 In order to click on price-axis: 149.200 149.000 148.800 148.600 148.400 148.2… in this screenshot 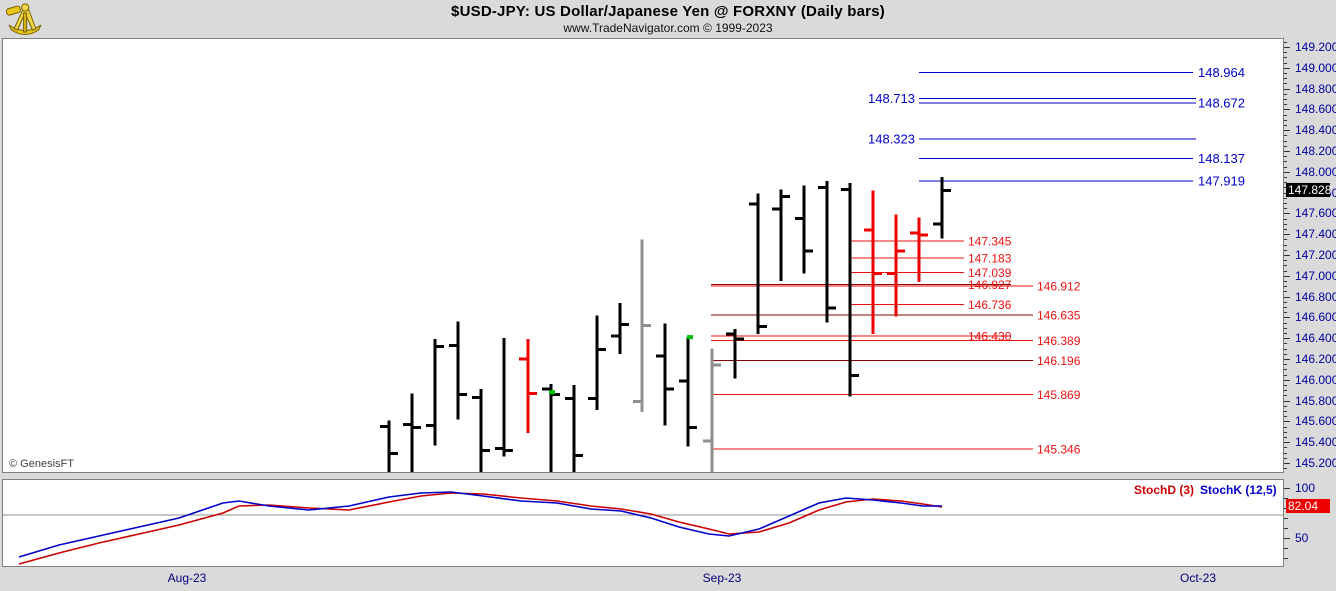, I will do `click(1310, 295)`.